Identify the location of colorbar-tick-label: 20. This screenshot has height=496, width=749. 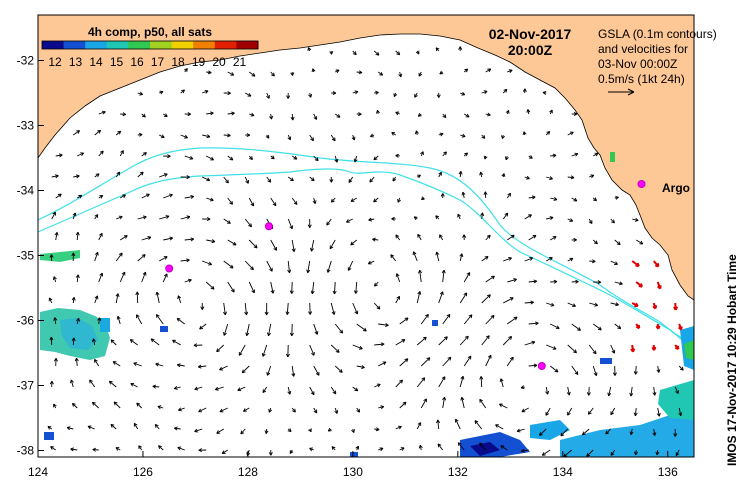
(219, 62).